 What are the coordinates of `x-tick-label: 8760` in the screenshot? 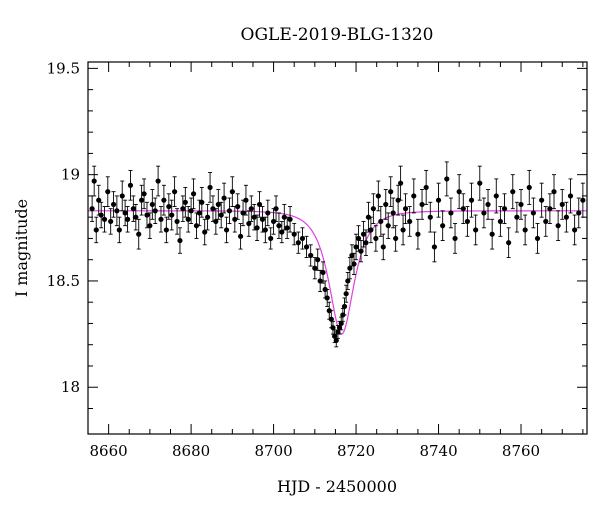 It's located at (521, 451).